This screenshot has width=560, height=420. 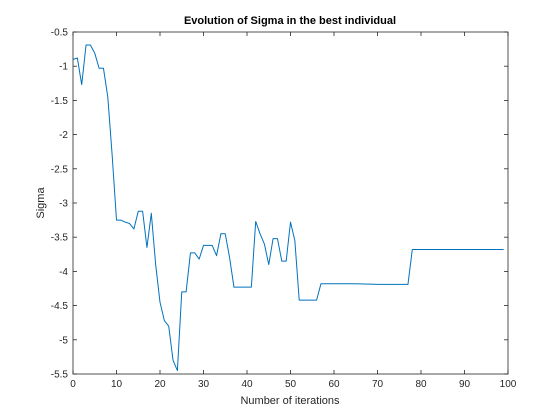 I want to click on x-tick-label: 0, so click(x=73, y=384).